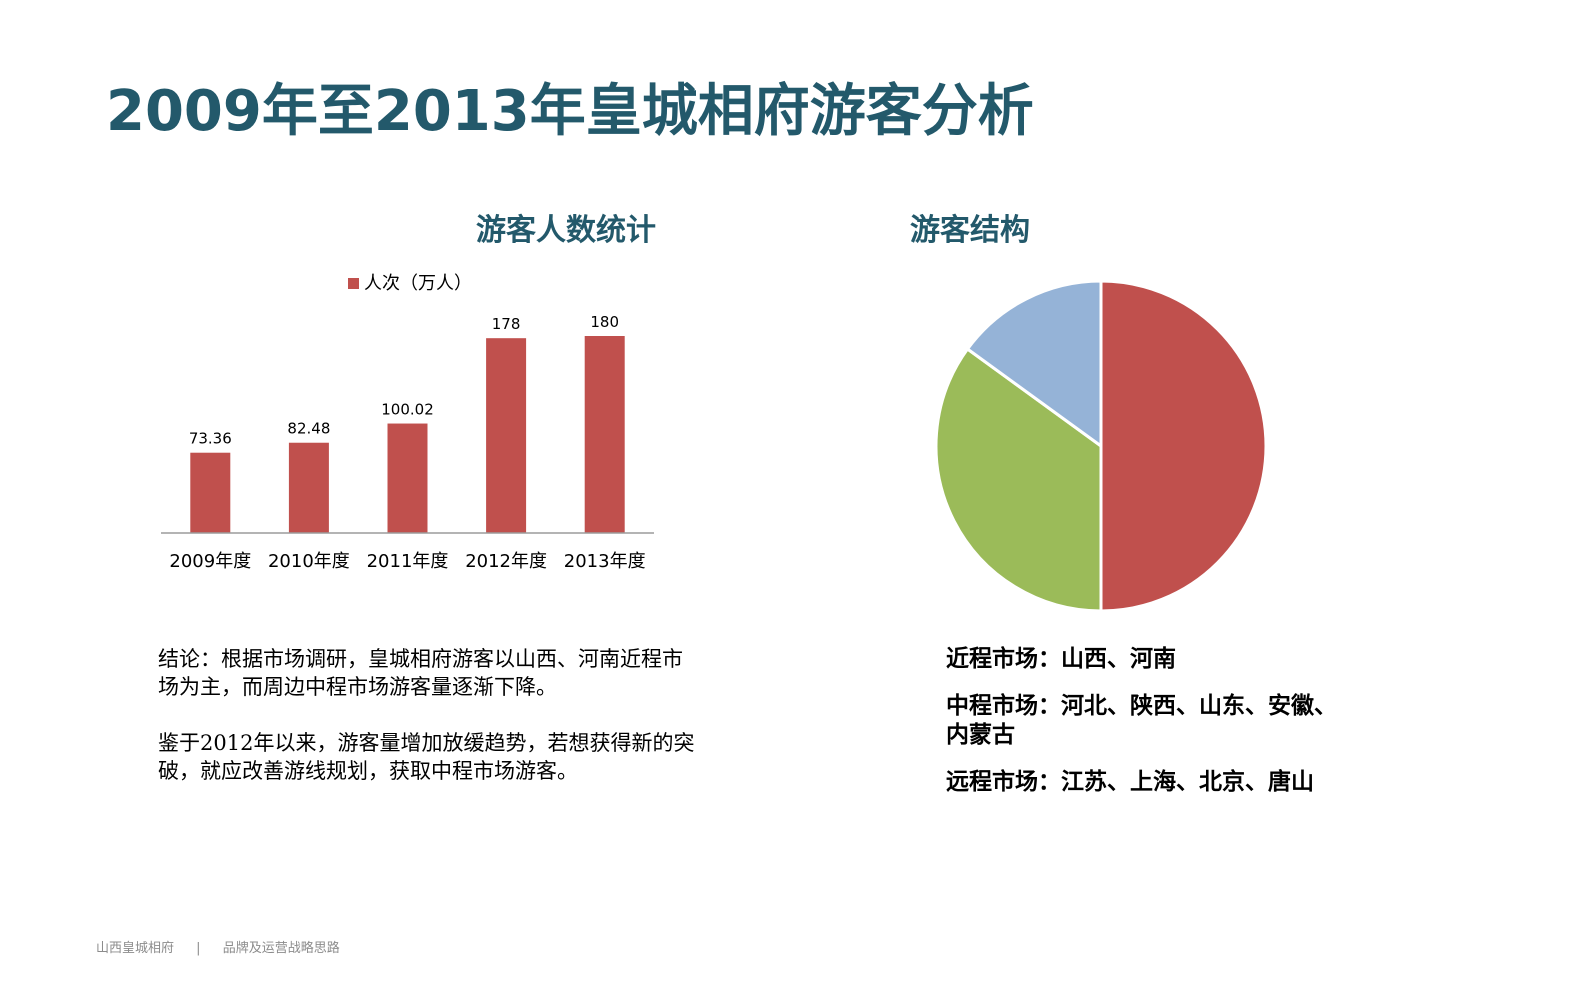 The image size is (1588, 983). I want to click on chart-legend: 人次（万人）, so click(410, 283).